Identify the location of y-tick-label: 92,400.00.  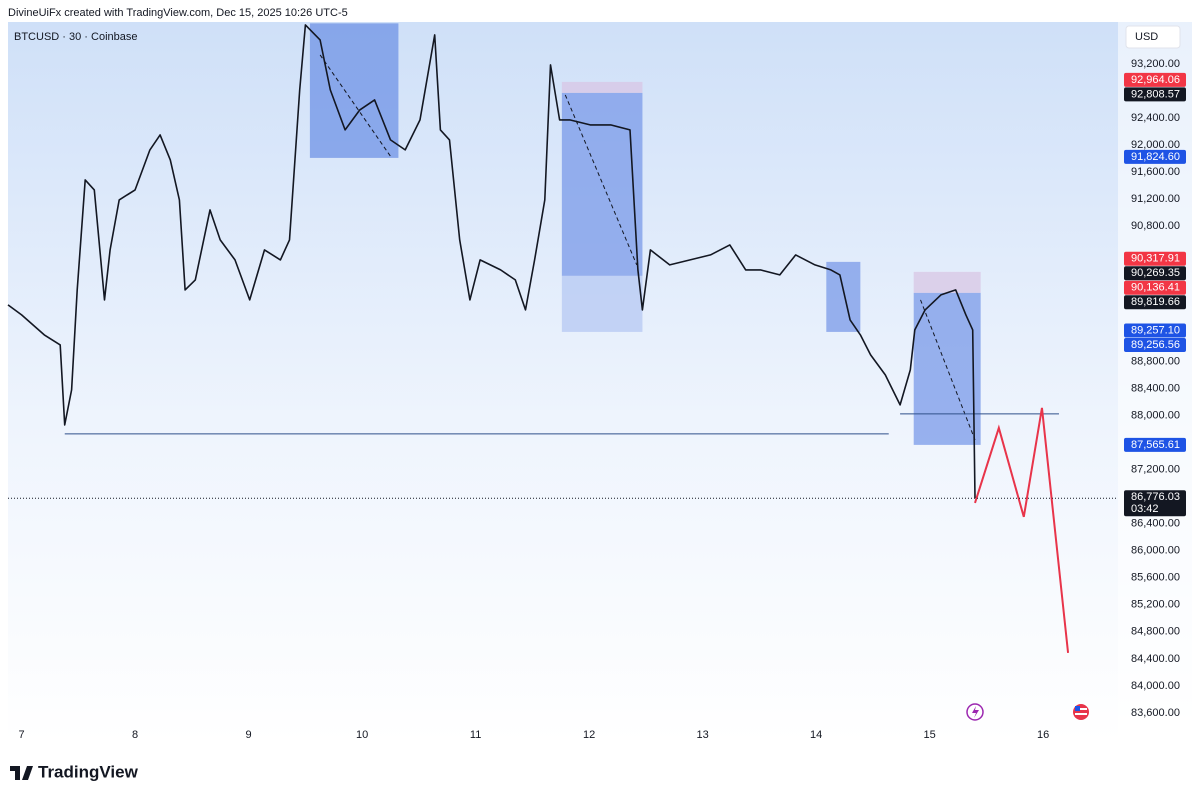
(1155, 118).